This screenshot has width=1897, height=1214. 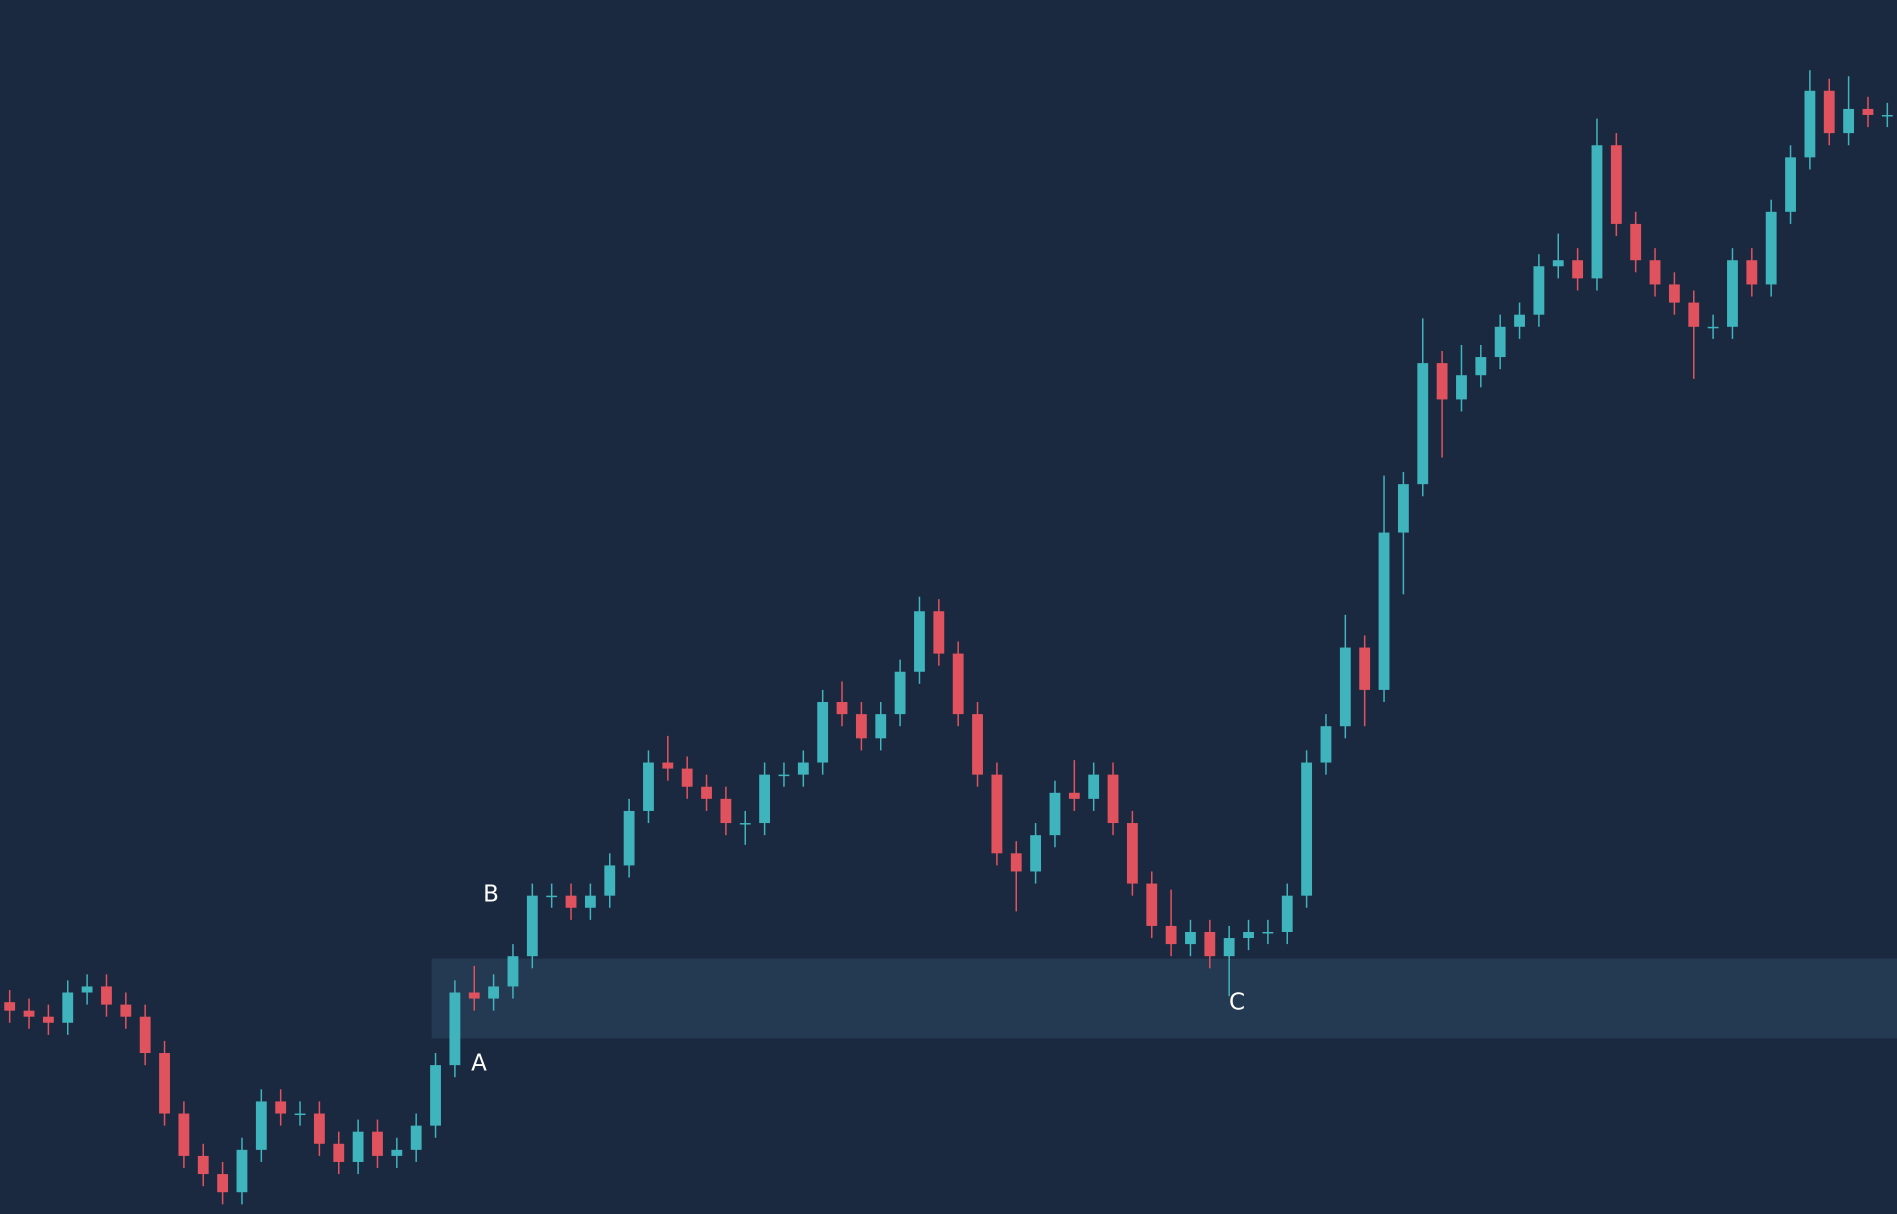 I want to click on zone-layer, so click(x=1164, y=998).